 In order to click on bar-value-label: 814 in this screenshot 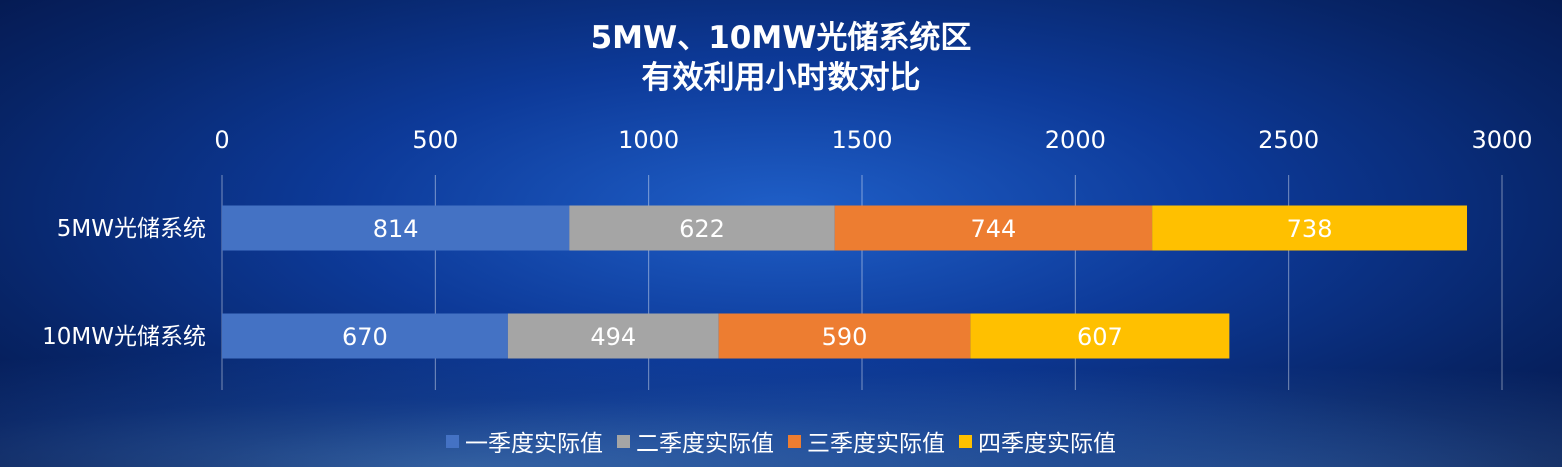, I will do `click(396, 229)`.